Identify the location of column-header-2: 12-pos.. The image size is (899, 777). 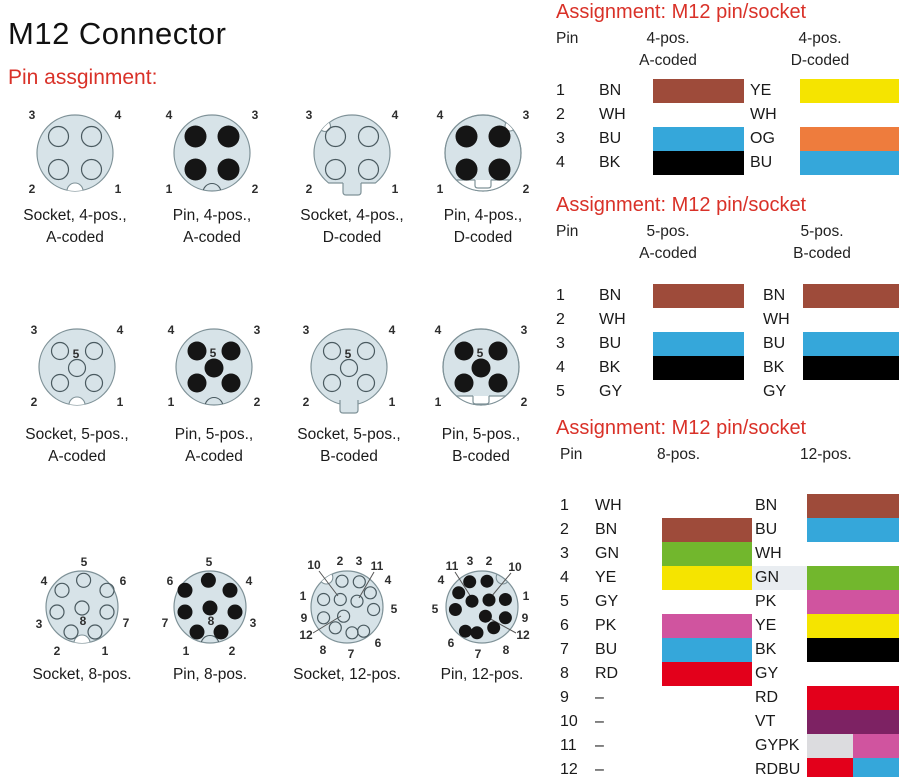
(826, 455).